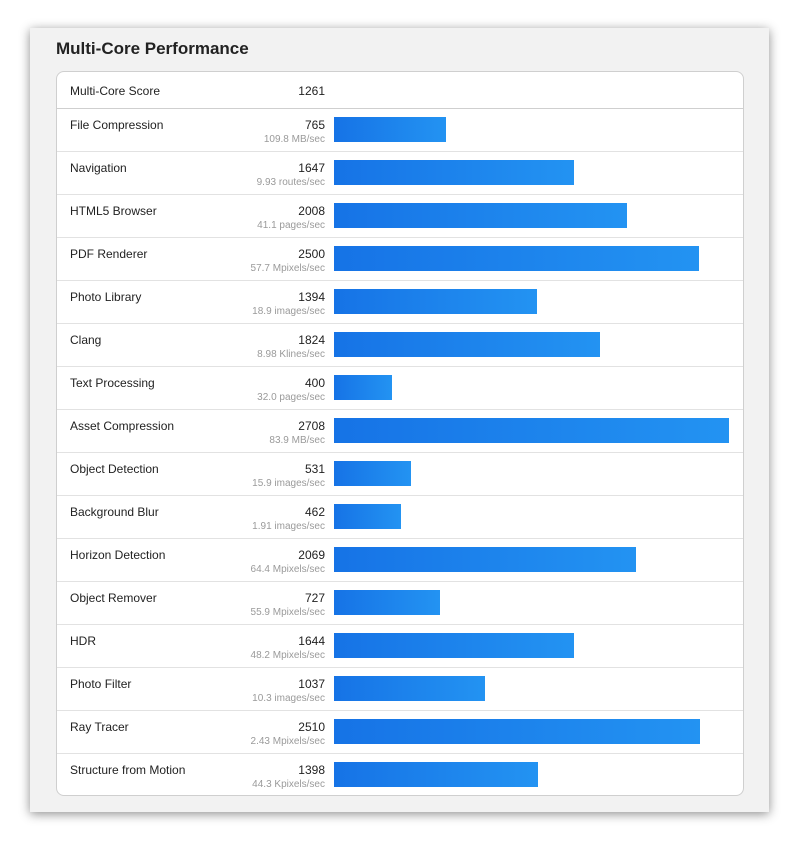 Image resolution: width=799 pixels, height=844 pixels. I want to click on benchmark-throughput: 1.91 images/sec, so click(288, 526).